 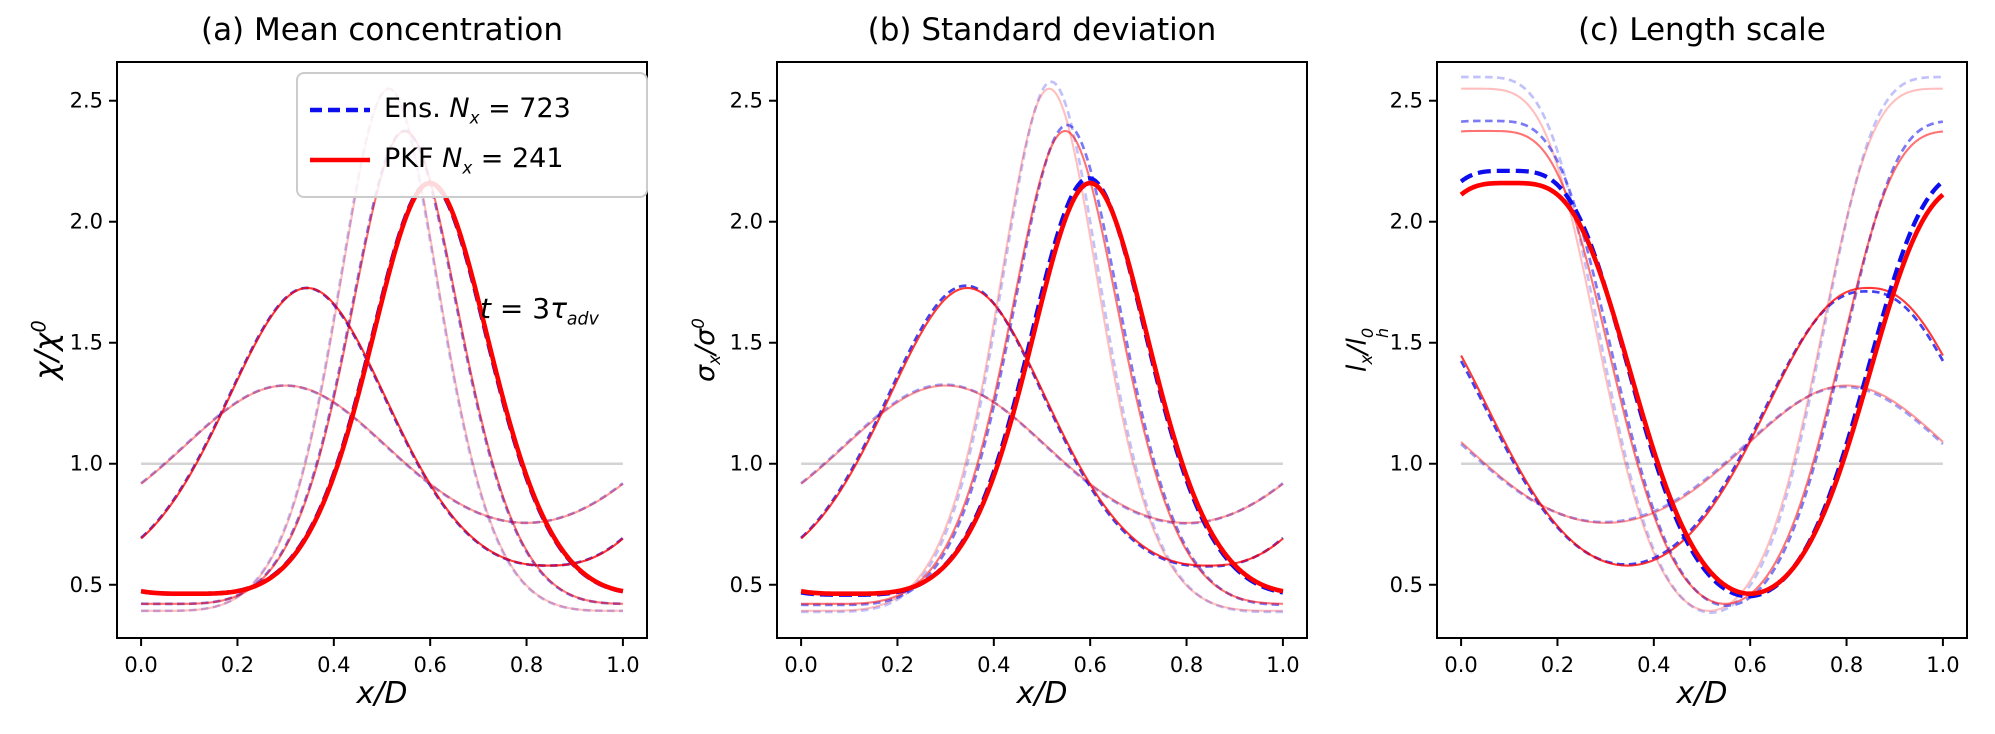 I want to click on annotation-tau: τ, so click(x=558, y=308).